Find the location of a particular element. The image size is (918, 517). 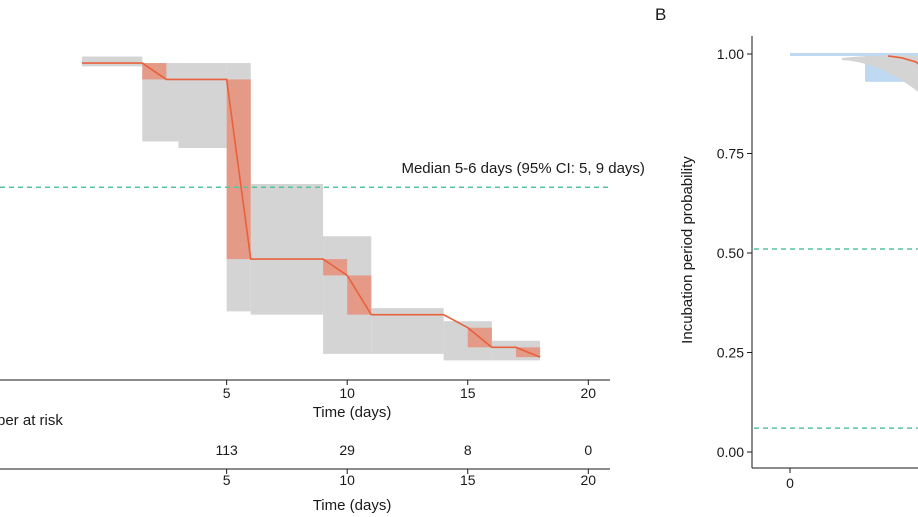

x-tick-label: 20 is located at coordinates (589, 393).